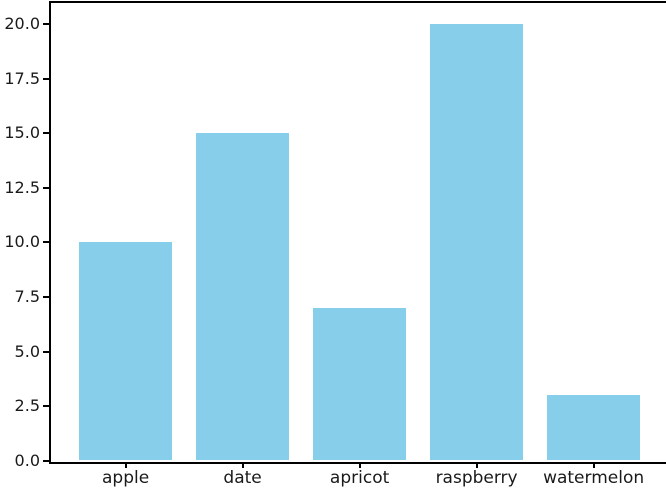 The width and height of the screenshot is (666, 490). Describe the element at coordinates (242, 296) in the screenshot. I see `bar-date` at that location.